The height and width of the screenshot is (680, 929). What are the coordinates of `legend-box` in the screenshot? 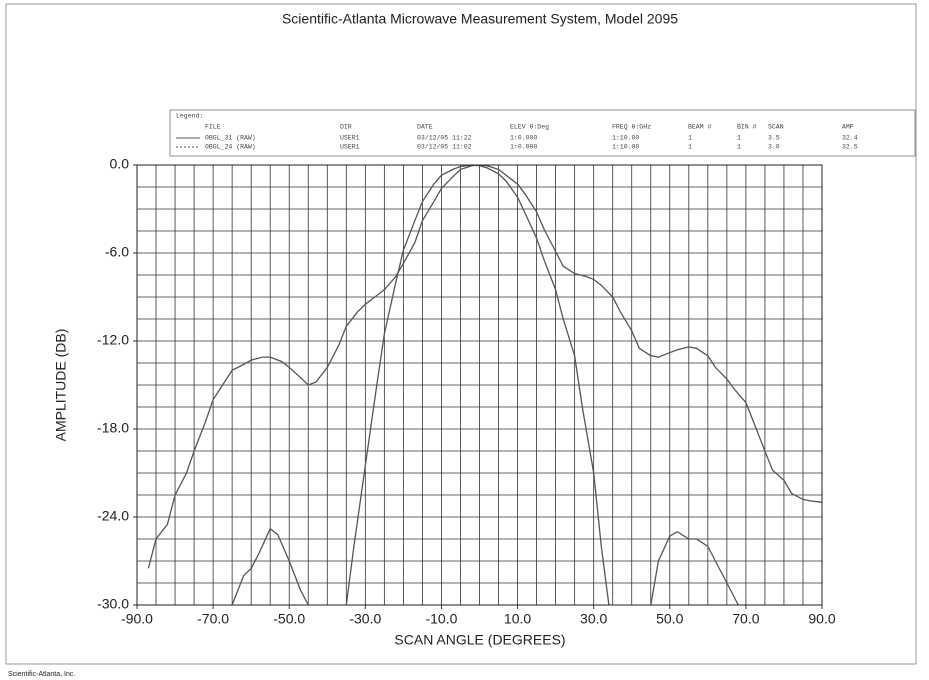 It's located at (542, 133).